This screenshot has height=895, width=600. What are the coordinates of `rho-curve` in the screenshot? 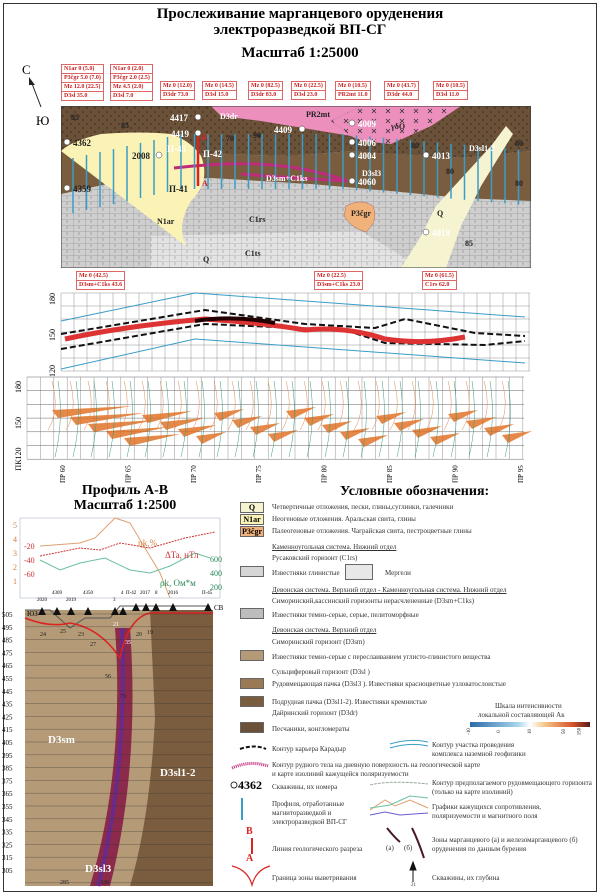 It's located at (125, 563).